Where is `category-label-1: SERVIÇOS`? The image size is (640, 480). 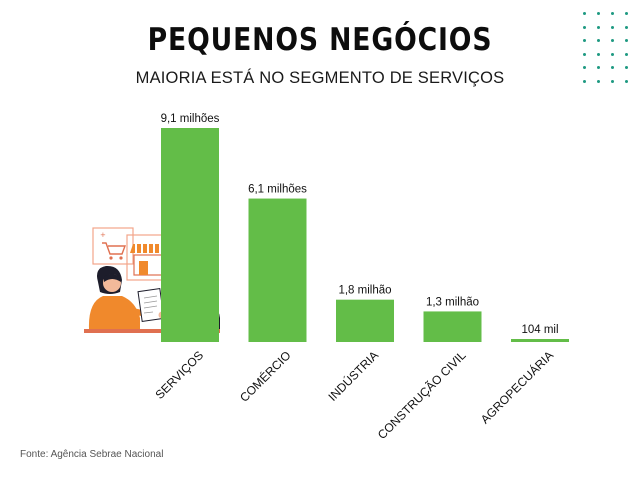
category-label-1: SERVIÇOS is located at coordinates (180, 375).